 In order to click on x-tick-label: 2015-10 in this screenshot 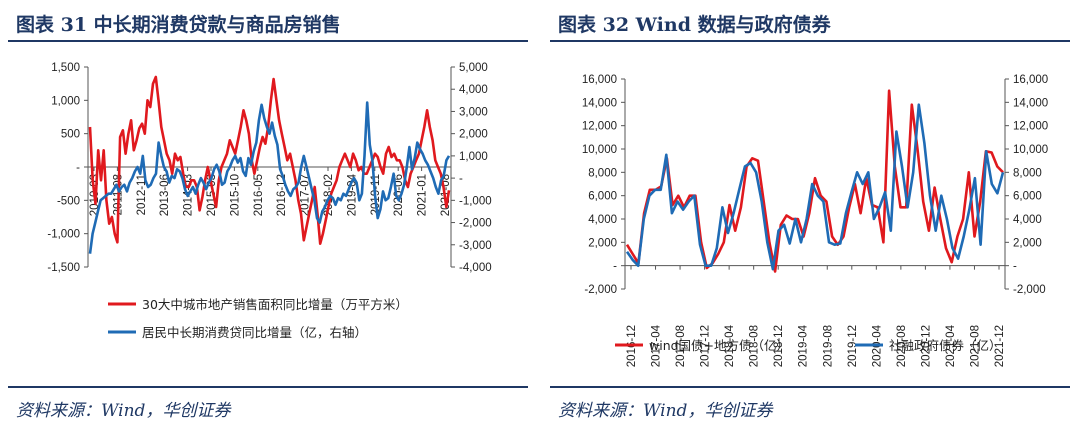, I will do `click(235, 195)`.